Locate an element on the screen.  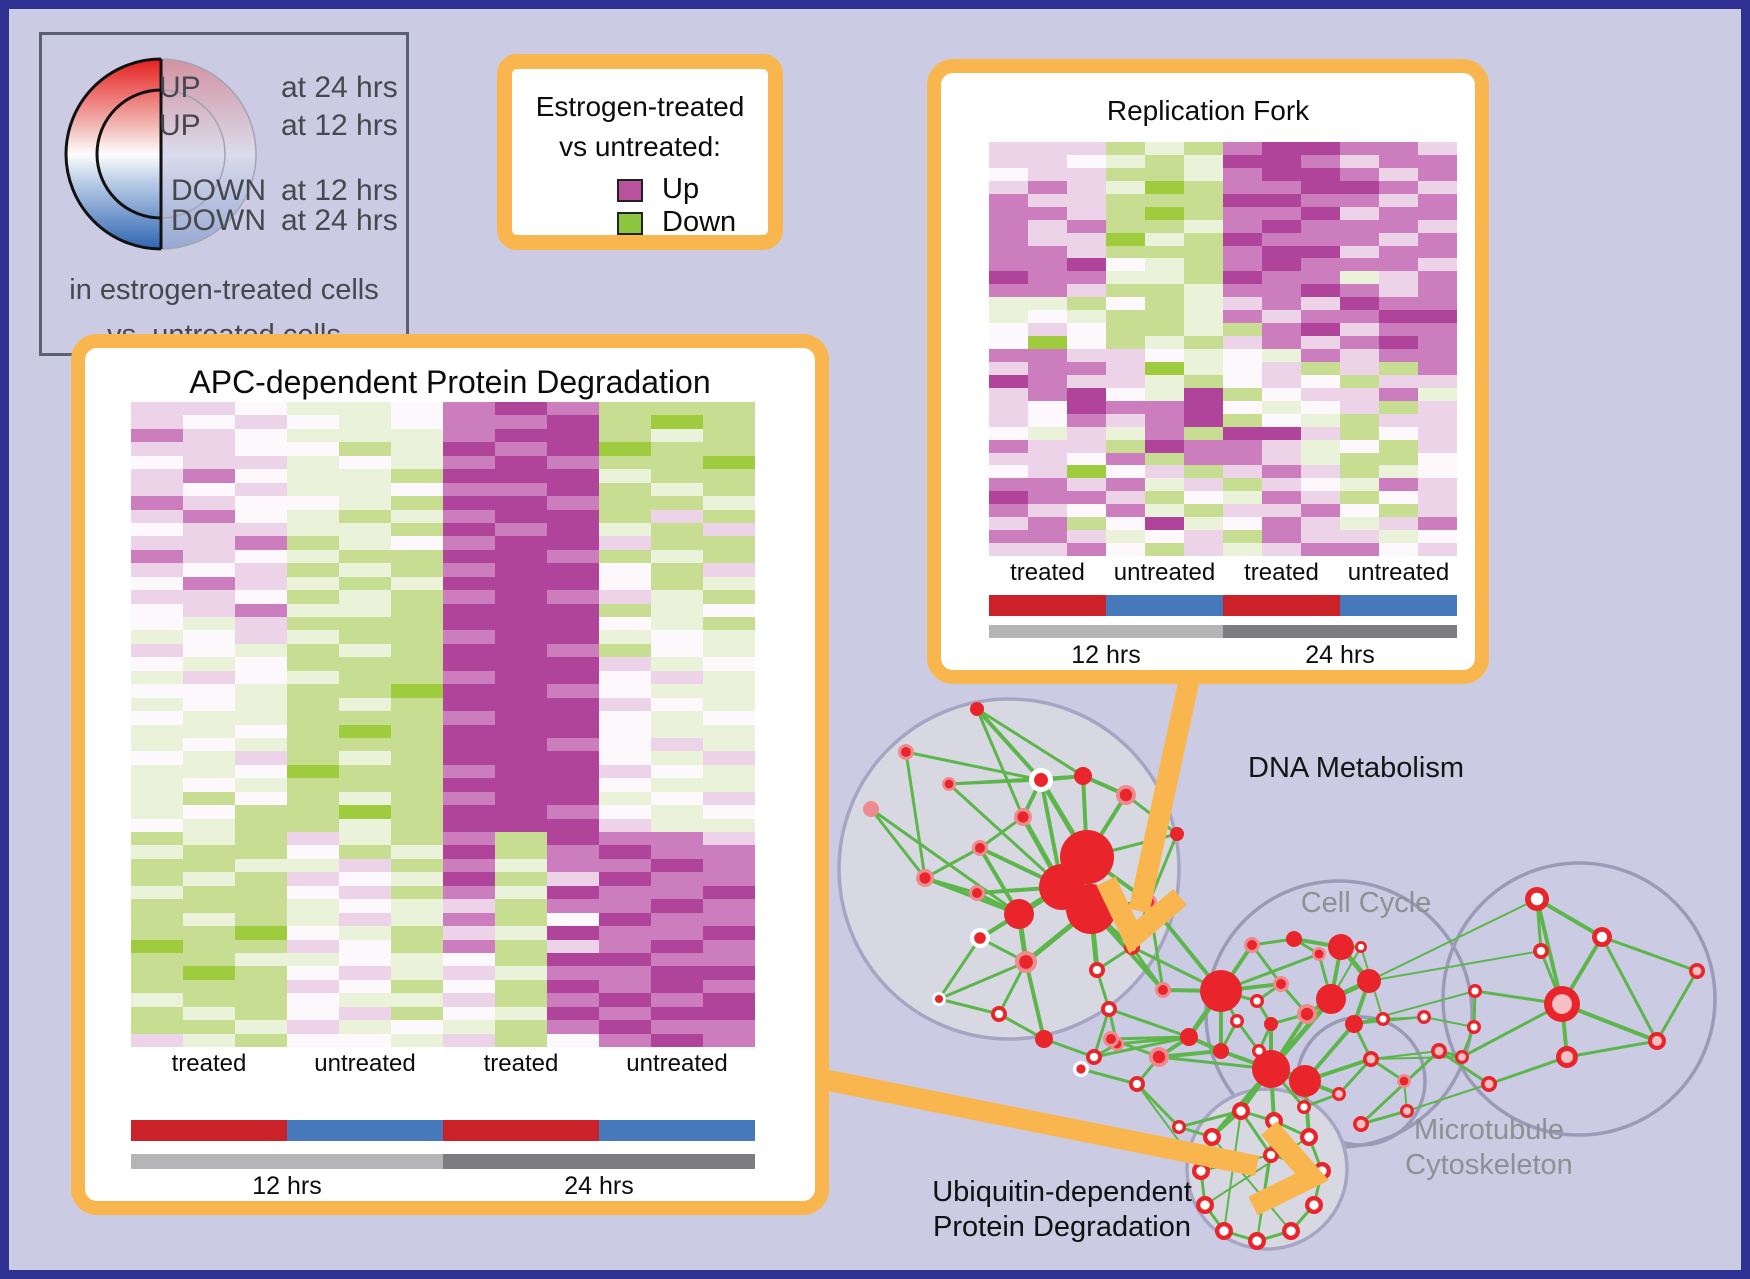
treatment-color-bar is located at coordinates (1398, 605).